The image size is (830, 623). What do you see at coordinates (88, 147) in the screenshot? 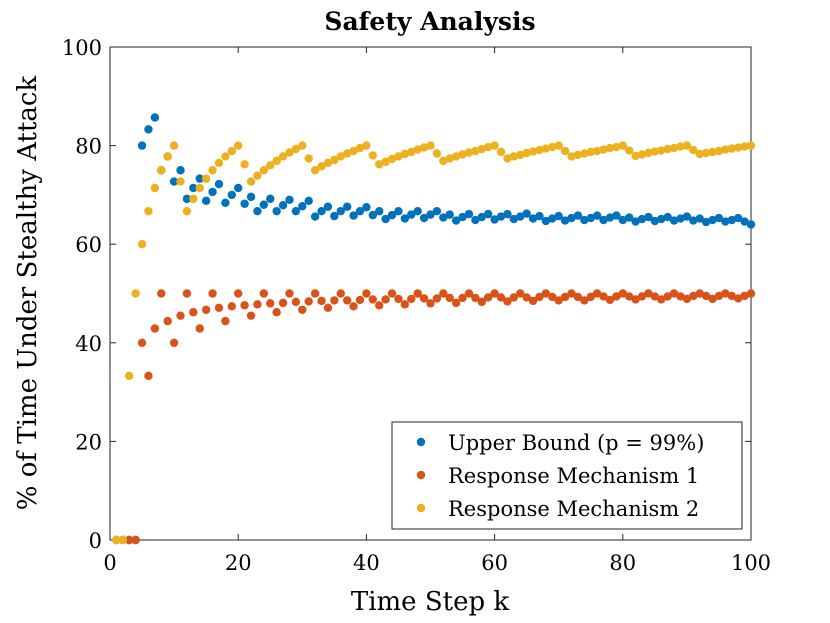
I see `y-tick-label: 80` at bounding box center [88, 147].